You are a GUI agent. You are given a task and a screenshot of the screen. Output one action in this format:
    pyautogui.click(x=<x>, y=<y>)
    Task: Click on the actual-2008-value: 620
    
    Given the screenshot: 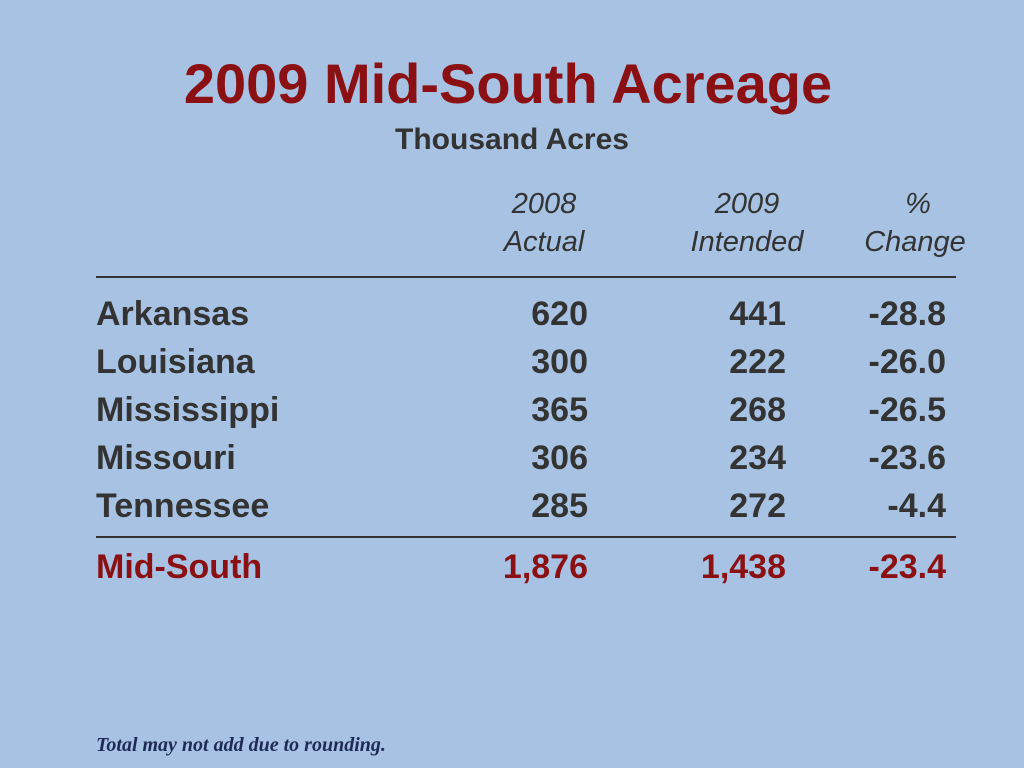 What is the action you would take?
    pyautogui.click(x=559, y=314)
    